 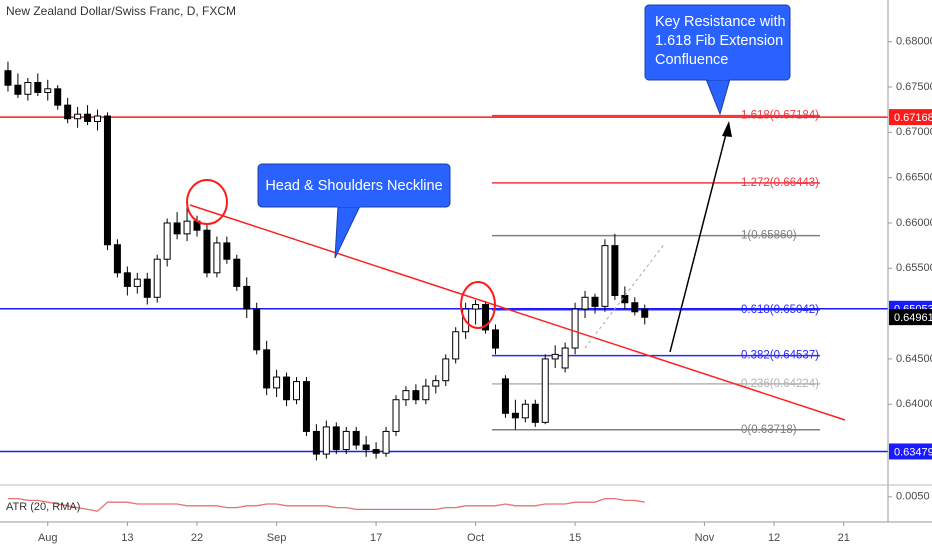 What do you see at coordinates (914, 223) in the screenshot?
I see `y-tick-label: 0.66000` at bounding box center [914, 223].